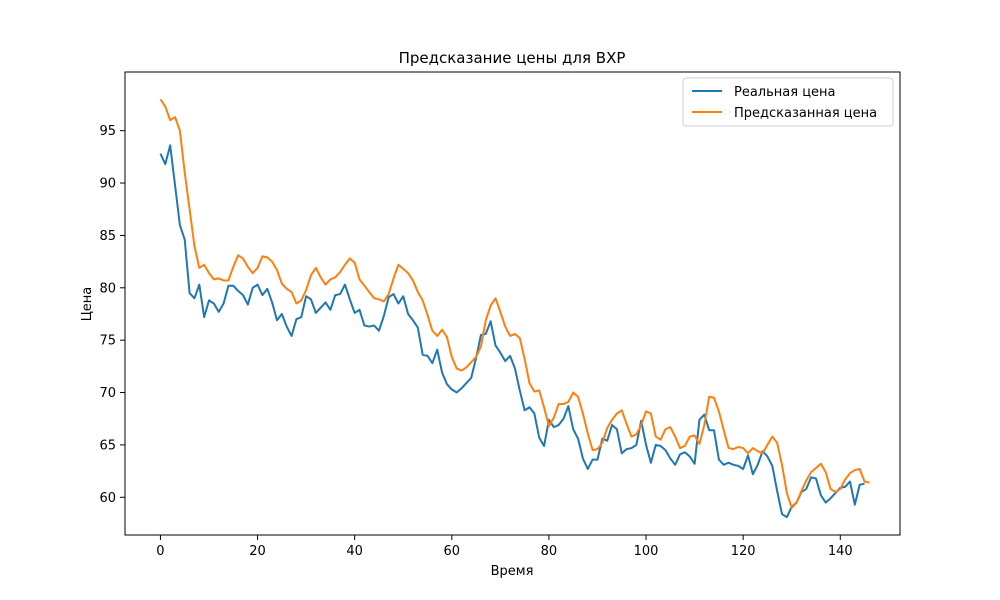 This screenshot has width=1000, height=600. What do you see at coordinates (512, 58) in the screenshot?
I see `chart-title: Предсказание цены для BXP` at bounding box center [512, 58].